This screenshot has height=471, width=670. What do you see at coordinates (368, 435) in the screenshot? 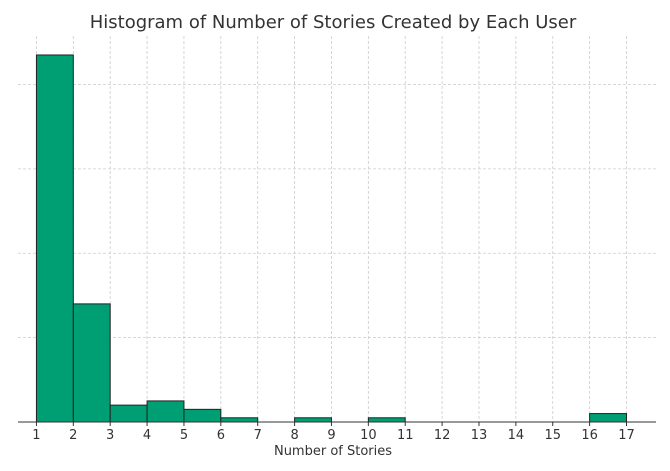
I see `x-tick-label: 10` at bounding box center [368, 435].